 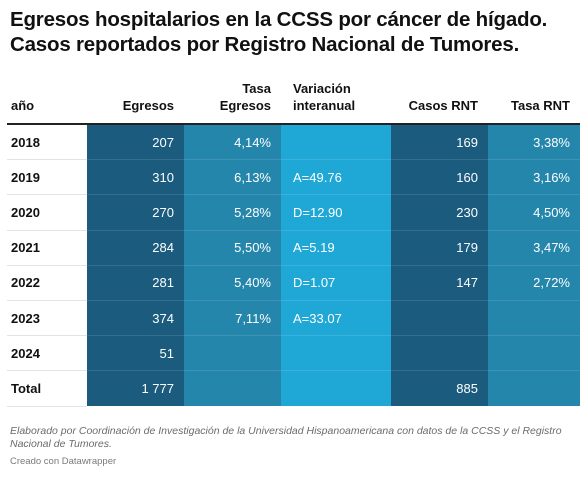 I want to click on header-variacion: Variación interanual, so click(x=336, y=100).